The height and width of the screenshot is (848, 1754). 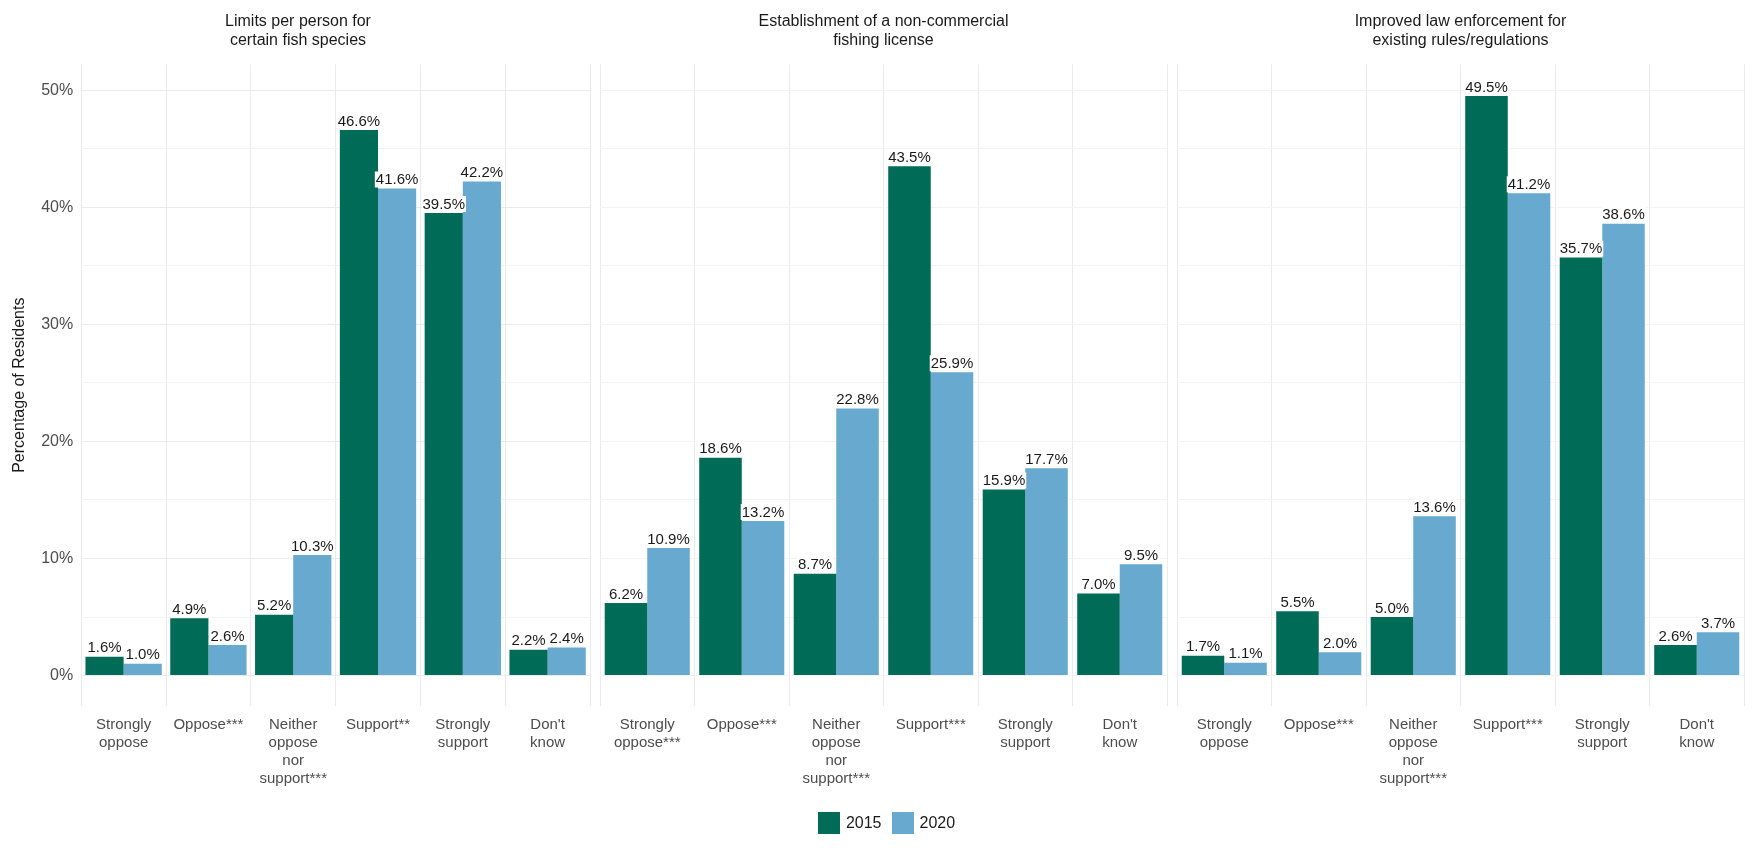 What do you see at coordinates (528, 640) in the screenshot?
I see `data-label: 2.2%` at bounding box center [528, 640].